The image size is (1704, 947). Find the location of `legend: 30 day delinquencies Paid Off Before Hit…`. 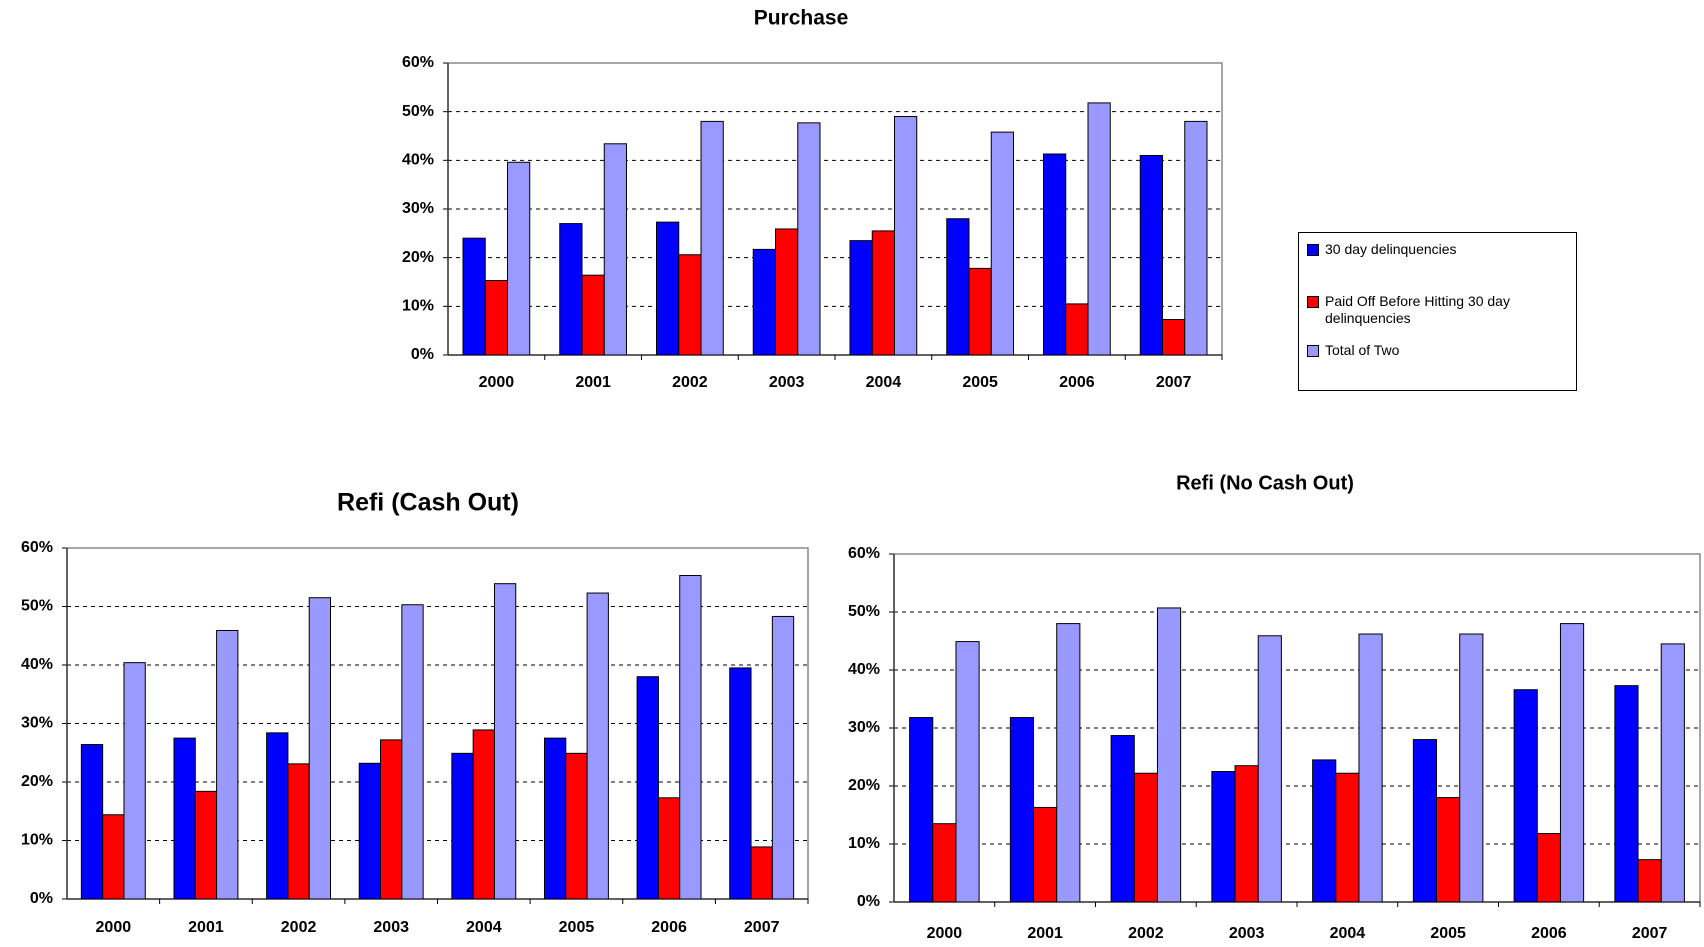

legend: 30 day delinquencies Paid Off Before Hit… is located at coordinates (1437, 311).